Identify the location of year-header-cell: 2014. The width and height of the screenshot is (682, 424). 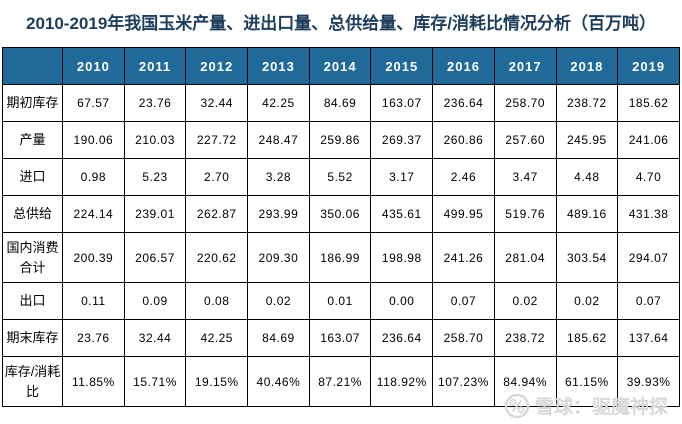
(340, 66).